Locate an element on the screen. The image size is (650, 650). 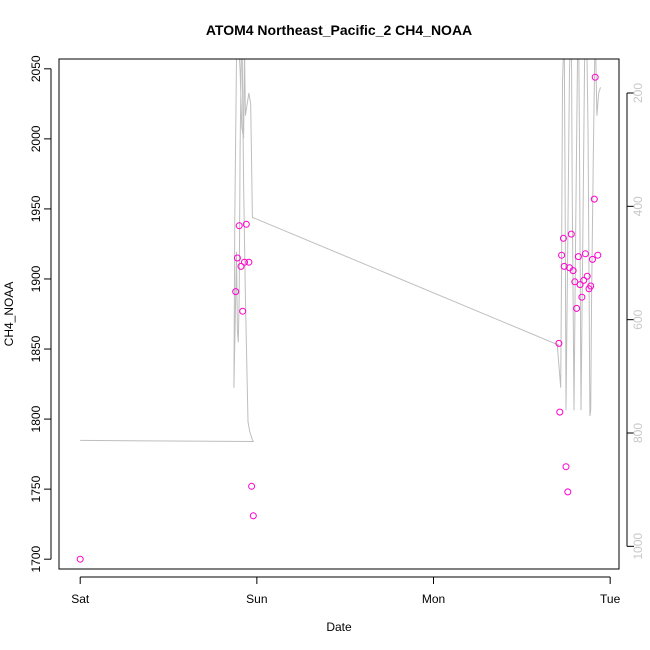
x-tick-label: Mon is located at coordinates (433, 599).